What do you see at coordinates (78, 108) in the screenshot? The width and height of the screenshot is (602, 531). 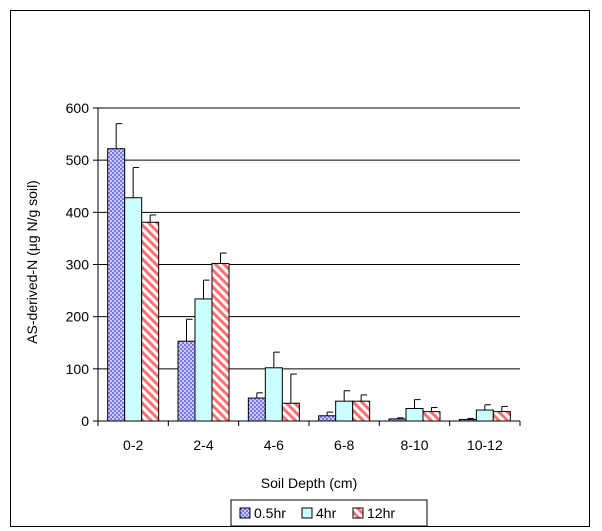 I see `y-tick-label: 600` at bounding box center [78, 108].